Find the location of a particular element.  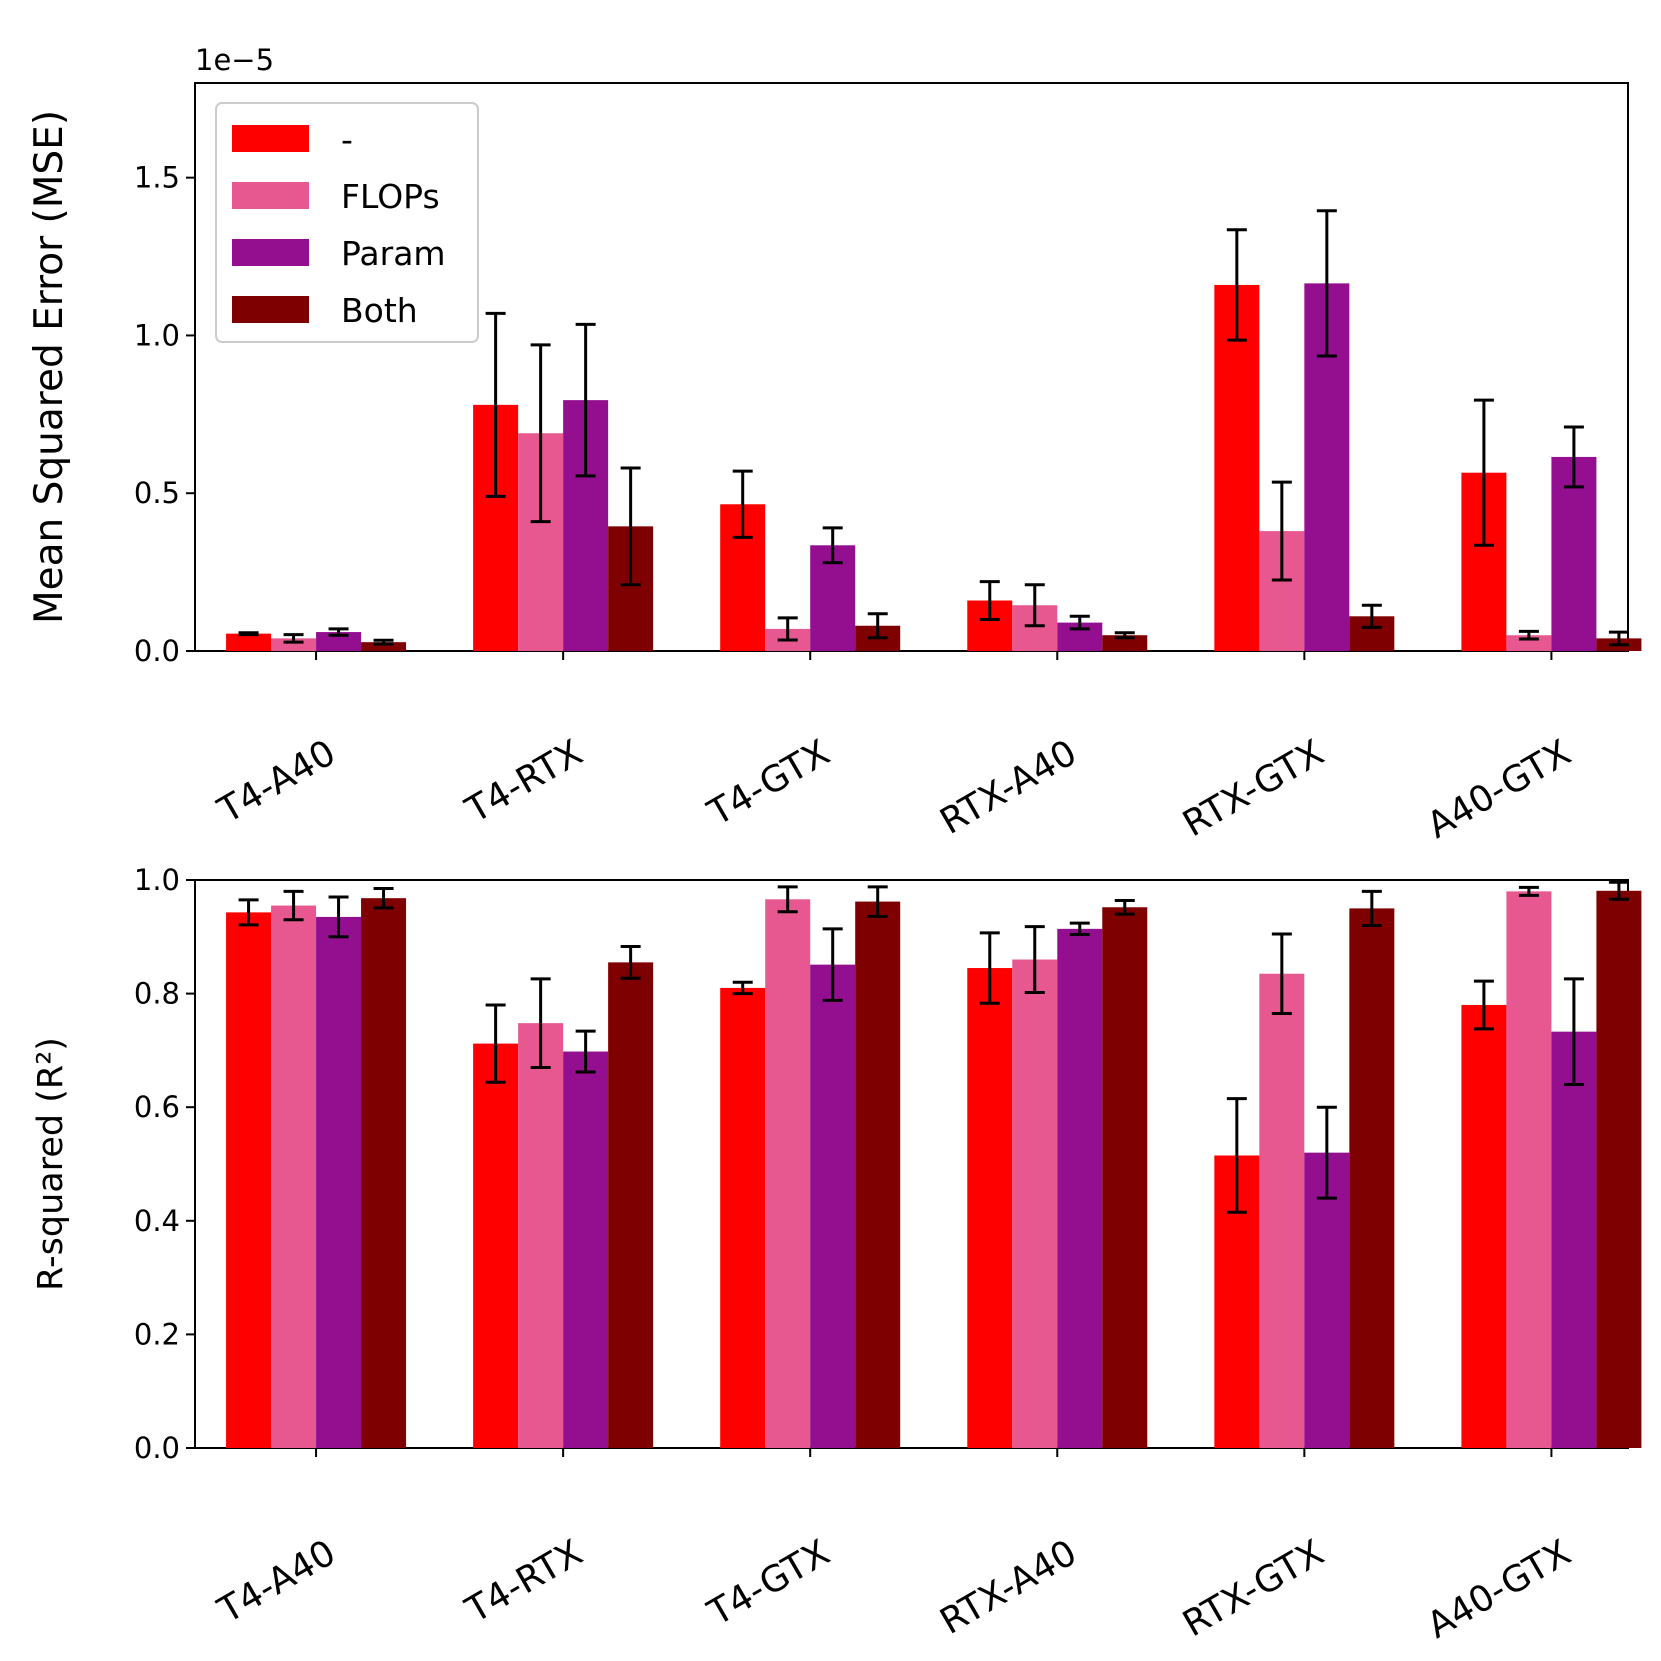

y-tick-label: 0.5 is located at coordinates (157, 493).